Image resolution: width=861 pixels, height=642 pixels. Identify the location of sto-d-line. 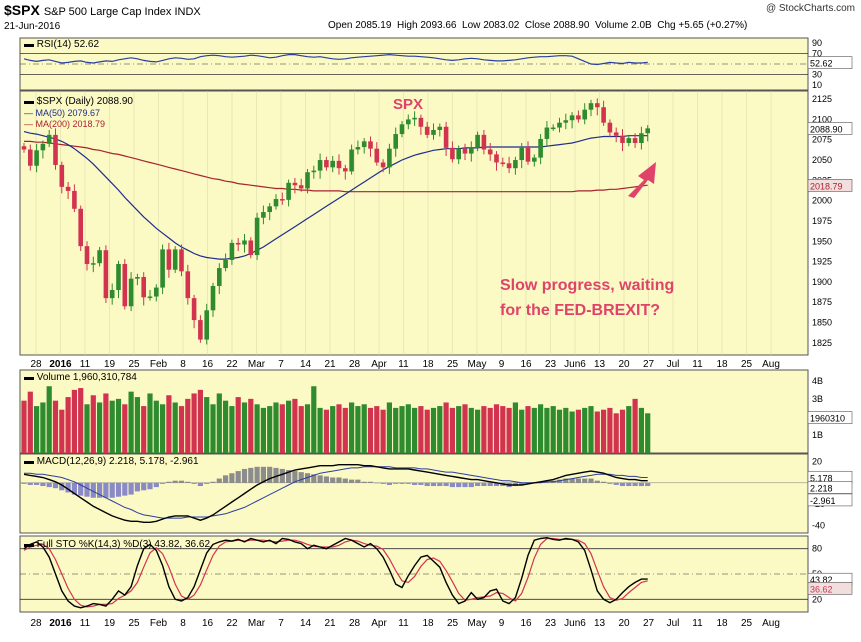
(335, 572).